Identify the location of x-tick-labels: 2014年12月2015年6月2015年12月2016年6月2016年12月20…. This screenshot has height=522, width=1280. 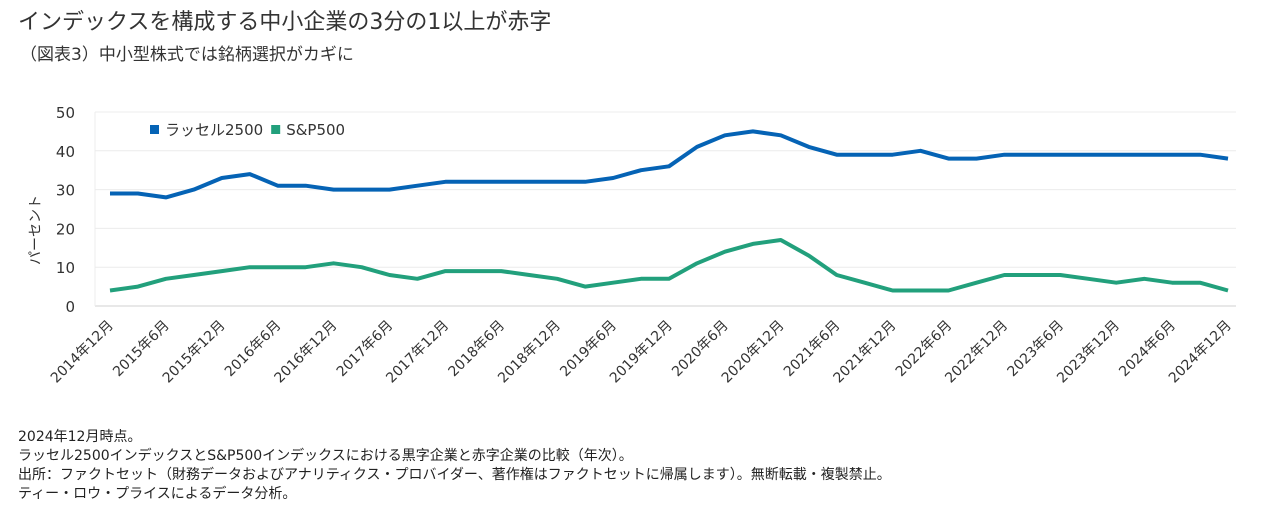
(641, 352).